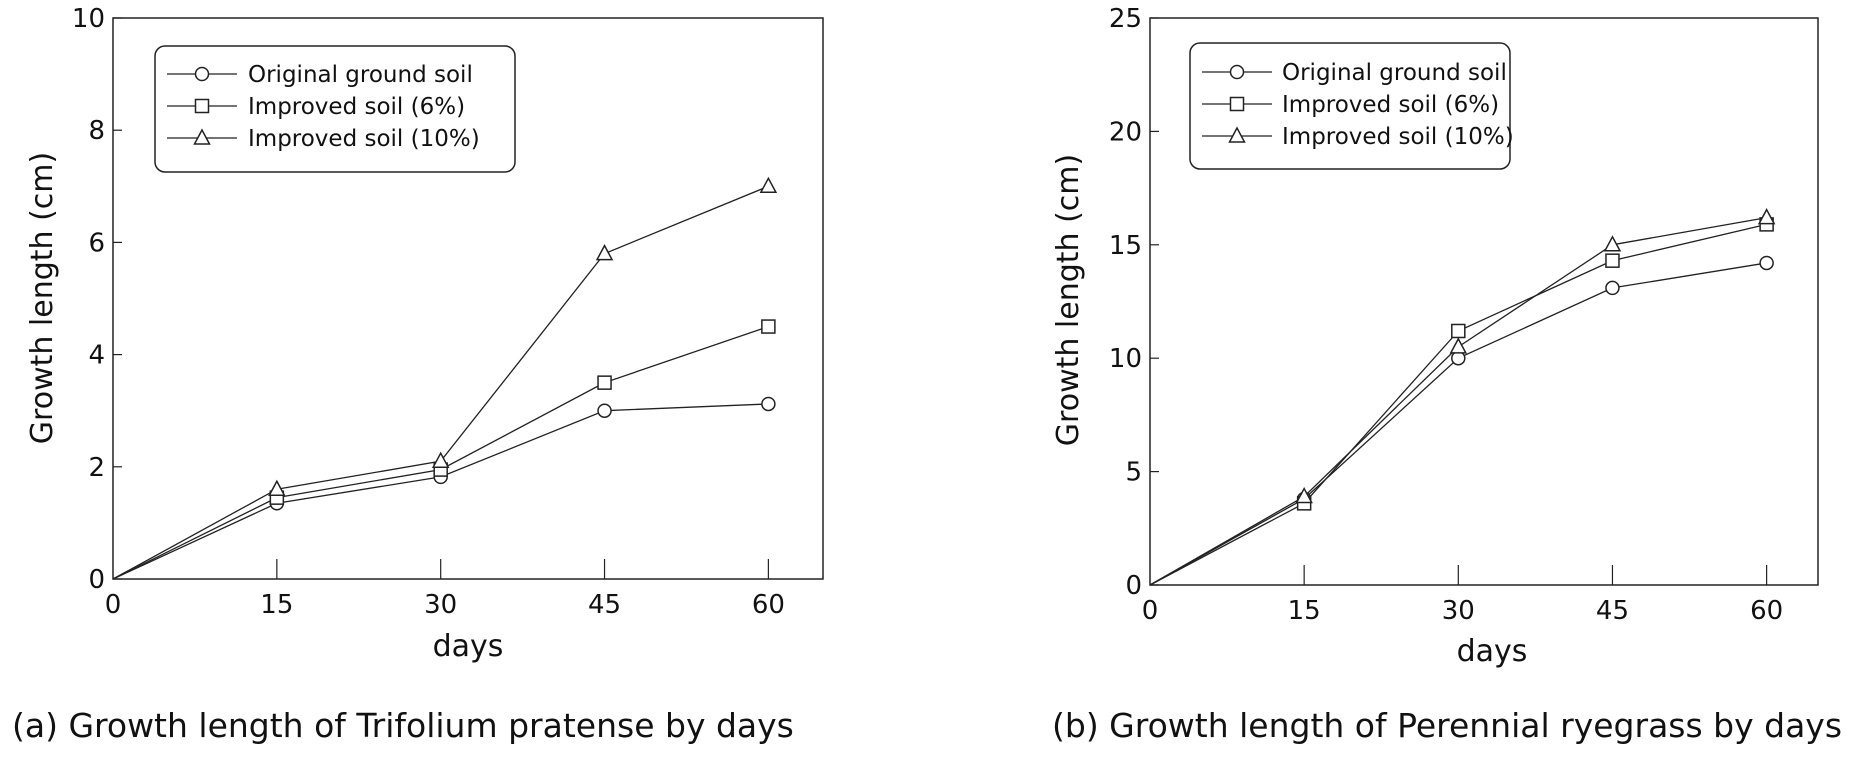  I want to click on series-line-circle, so click(440, 491).